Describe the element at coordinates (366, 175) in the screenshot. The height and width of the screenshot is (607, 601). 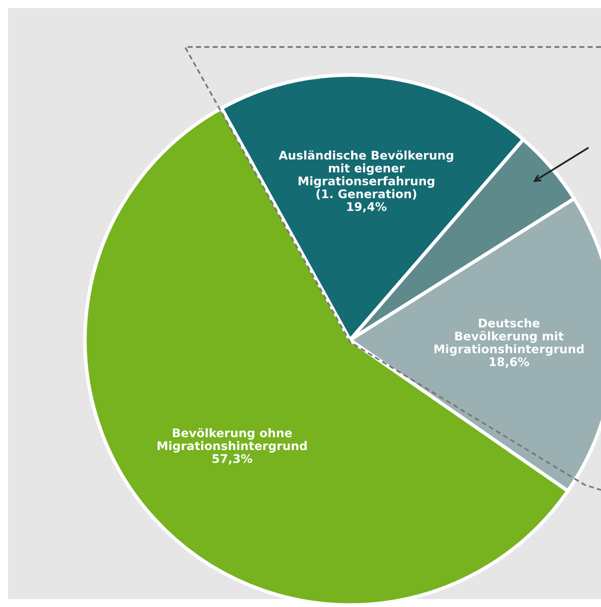
I see `slice-label: Ausländische Bevölkerung mit eigener Migrationserfahrung (1. Generation)` at that location.